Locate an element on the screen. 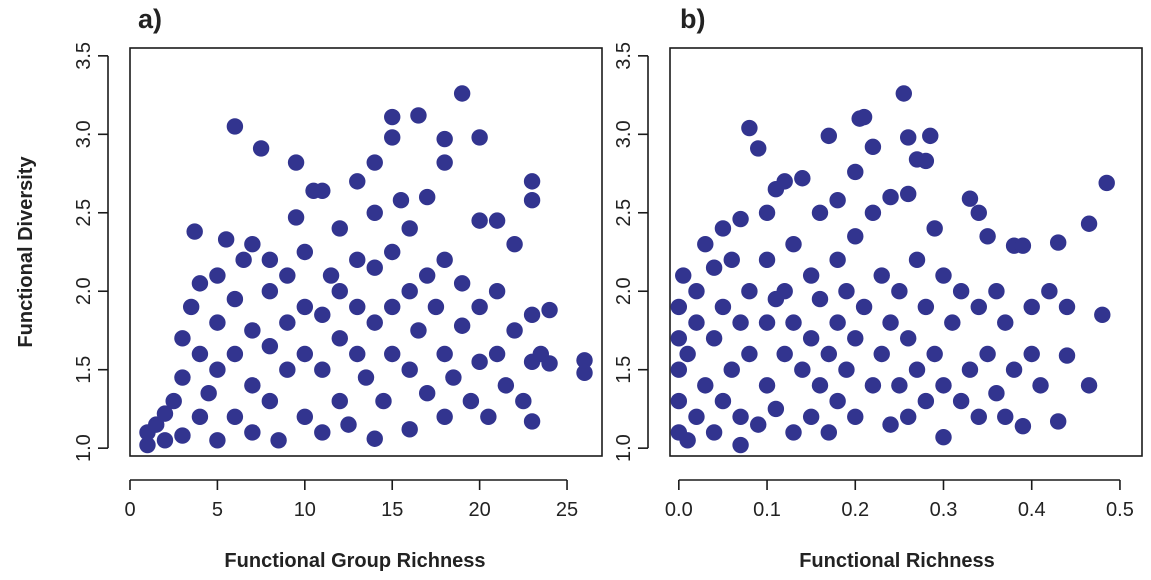  y-axis-title: Functional Diversity is located at coordinates (26, 252).